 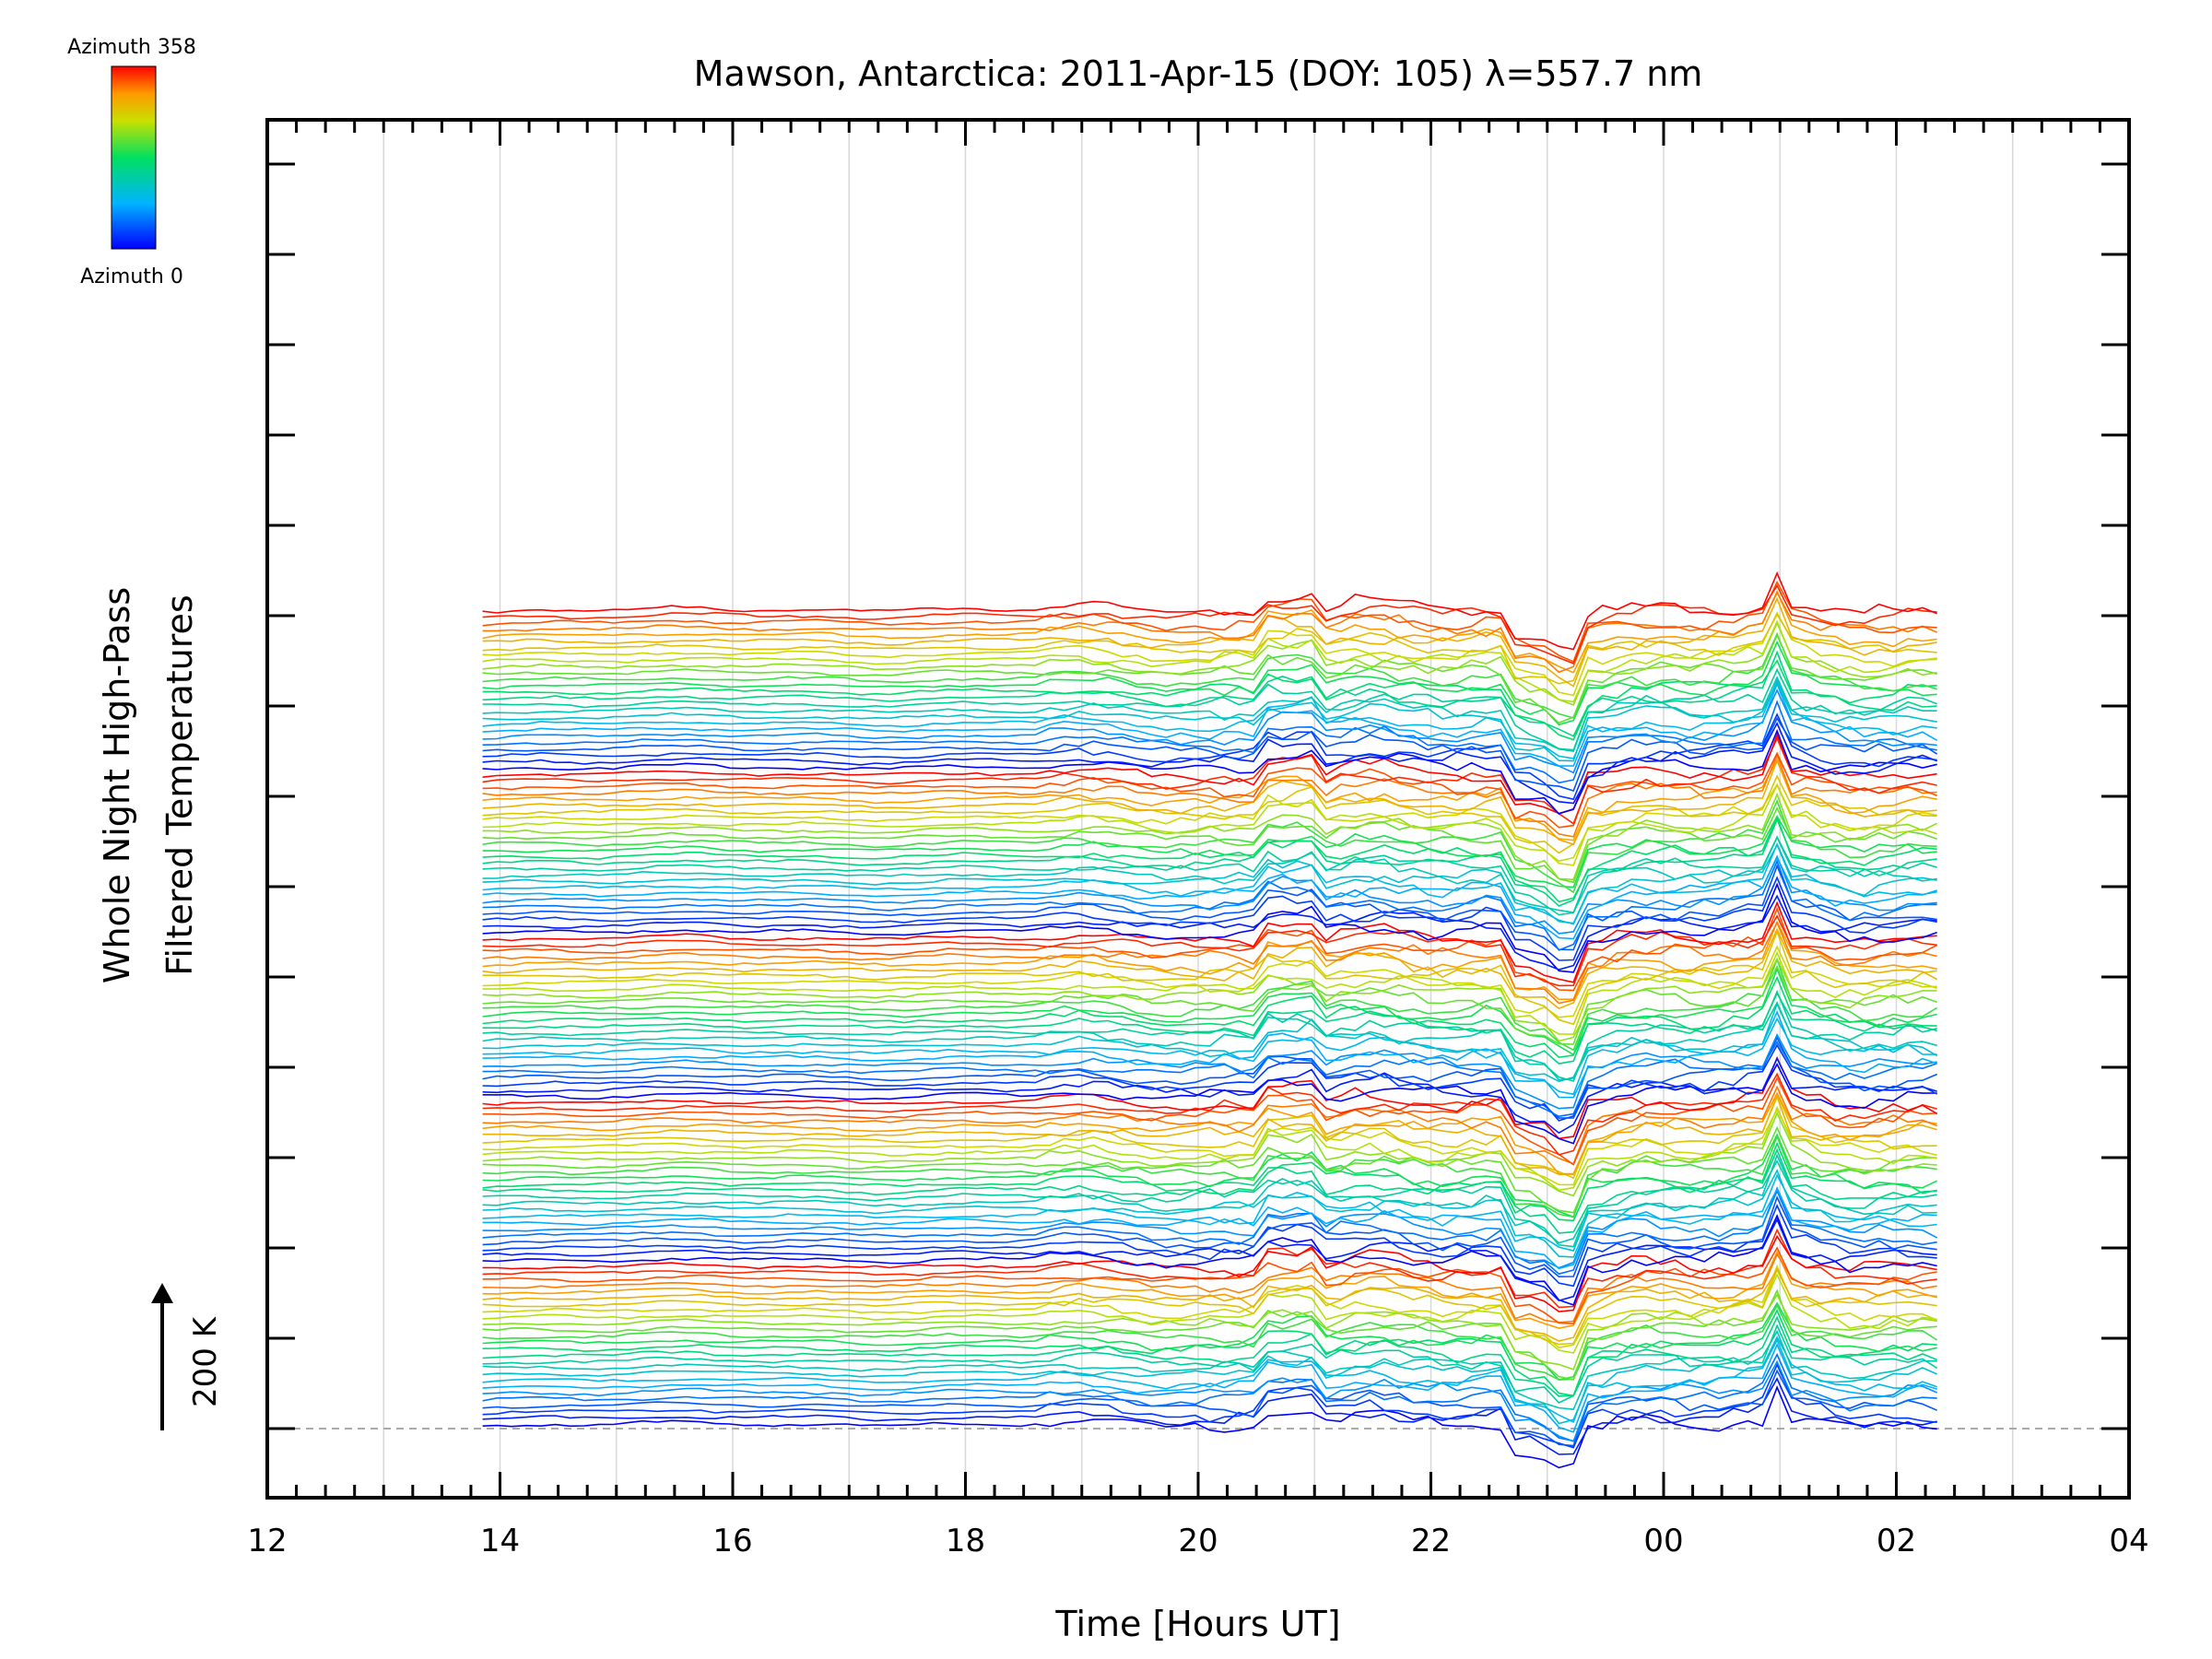 I want to click on x-axis-label: Time [Hours UT], so click(x=1197, y=1624).